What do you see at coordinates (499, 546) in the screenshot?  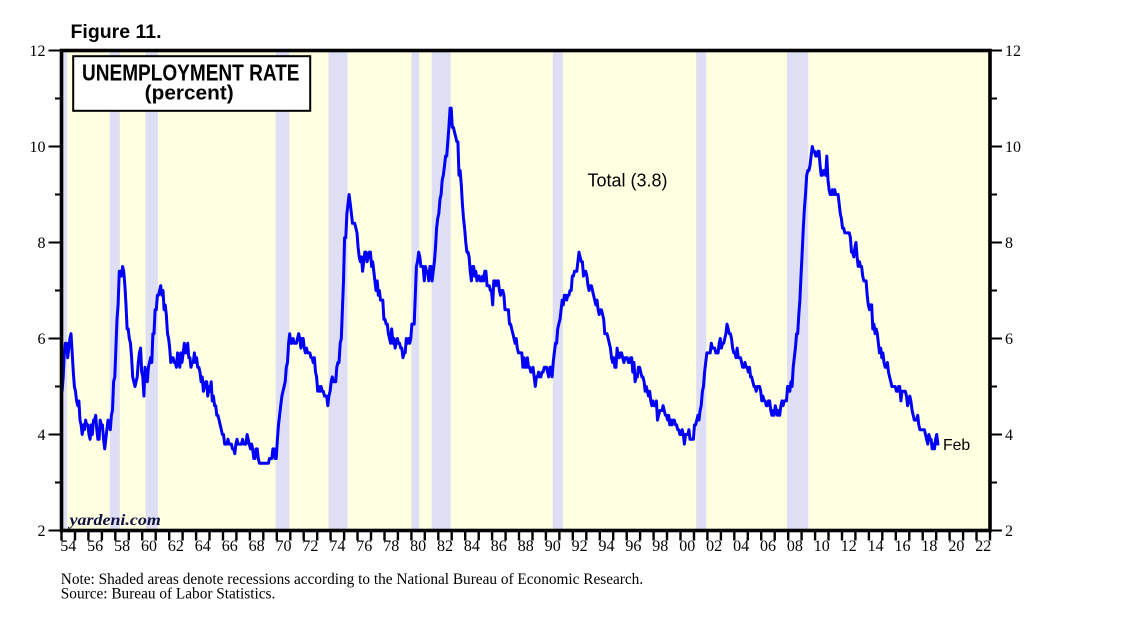 I see `svg-text: 86` at bounding box center [499, 546].